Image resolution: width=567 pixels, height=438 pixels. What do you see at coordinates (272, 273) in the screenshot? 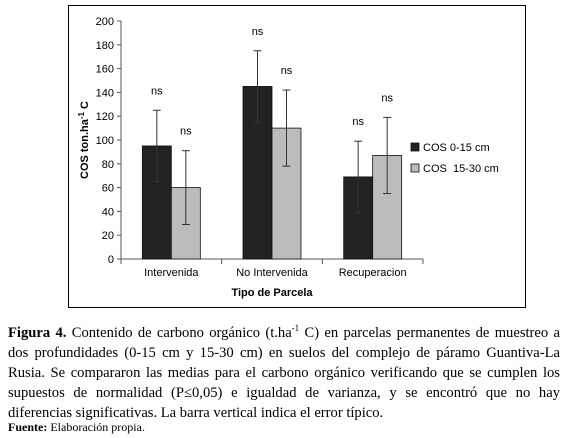
I see `x-tick-label: No Intervenida` at bounding box center [272, 273].